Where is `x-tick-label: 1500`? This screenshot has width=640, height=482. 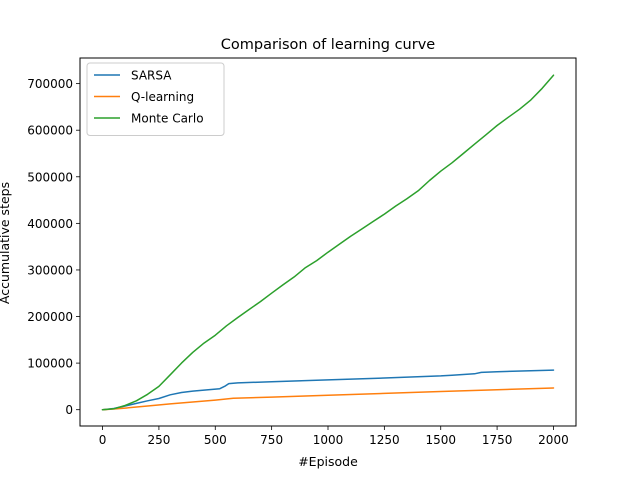 x-tick-label: 1500 is located at coordinates (440, 440).